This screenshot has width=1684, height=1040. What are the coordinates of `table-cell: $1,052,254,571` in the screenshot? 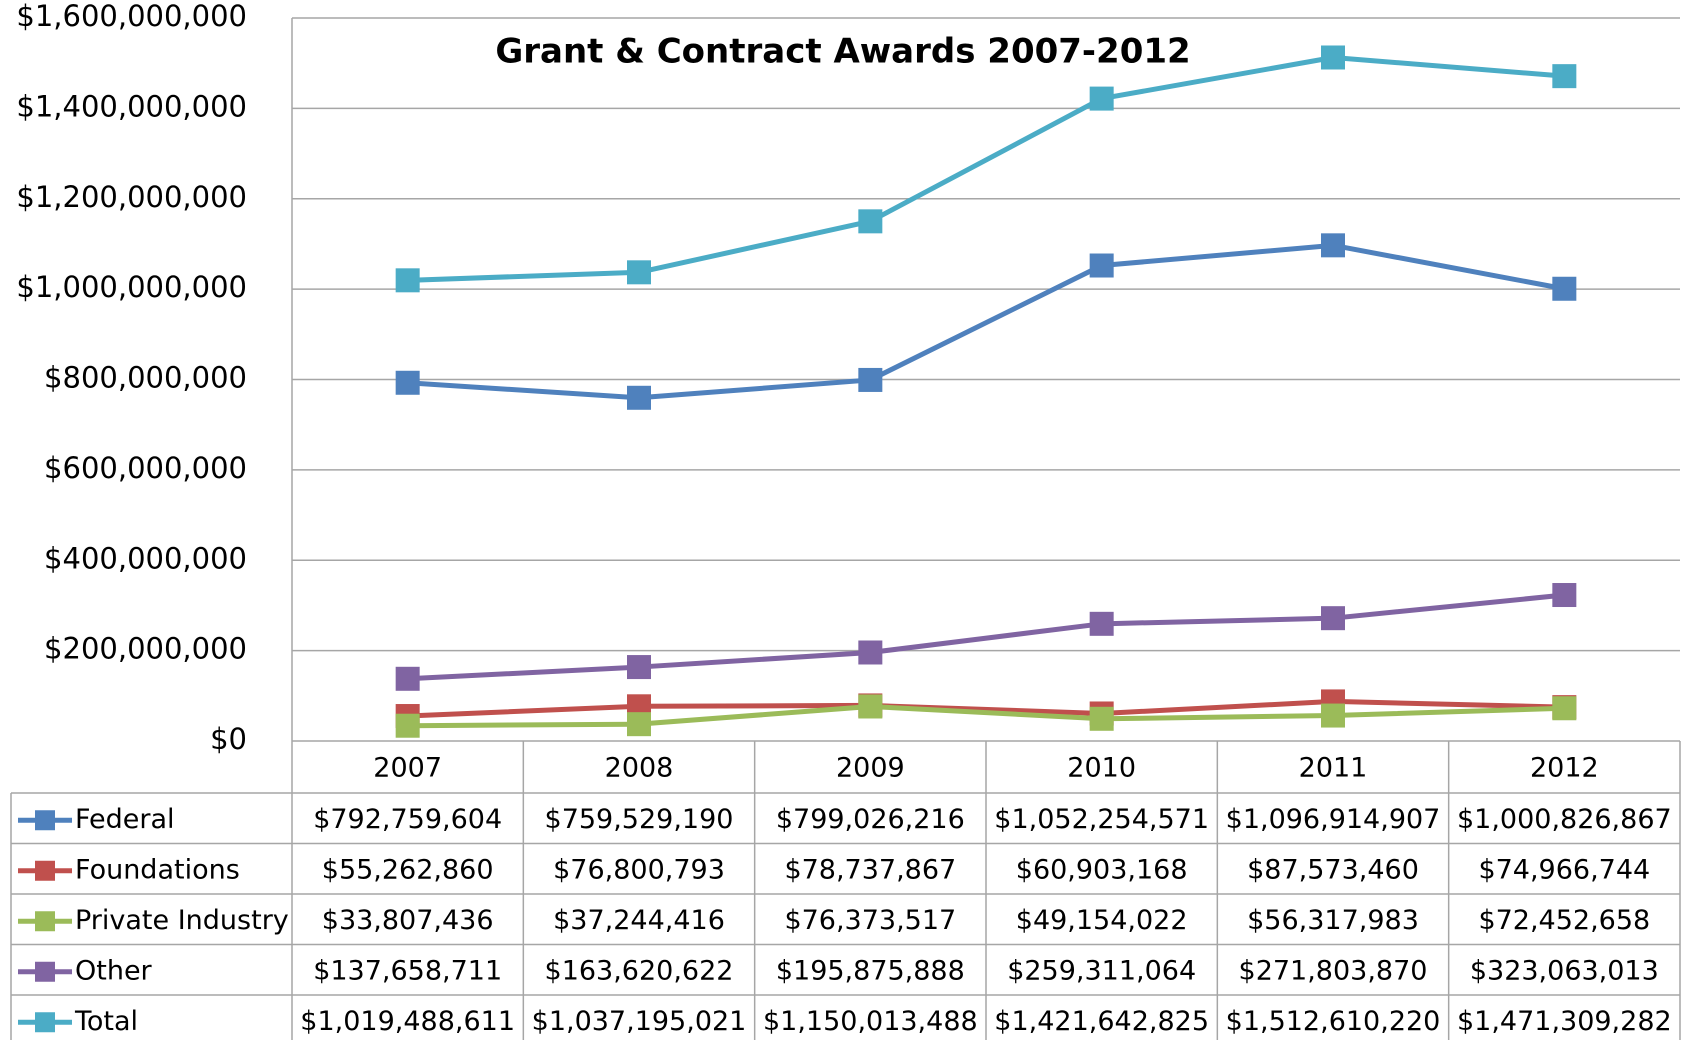 It's located at (1101, 819).